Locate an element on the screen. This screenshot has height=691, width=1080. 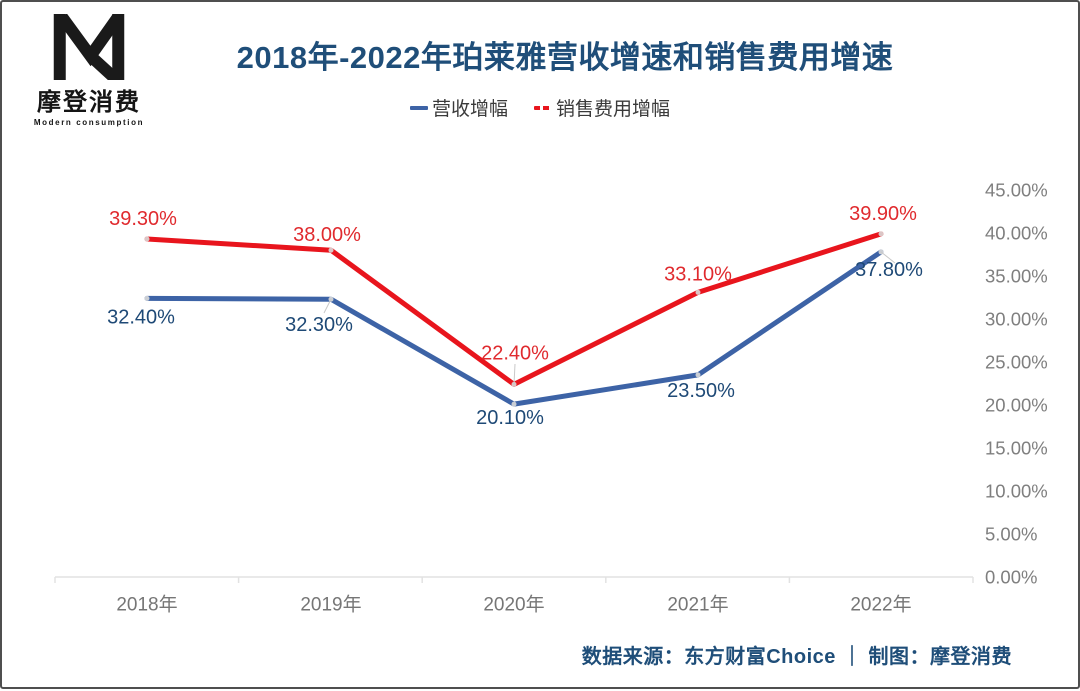
svg-text: 20.10% is located at coordinates (510, 418).